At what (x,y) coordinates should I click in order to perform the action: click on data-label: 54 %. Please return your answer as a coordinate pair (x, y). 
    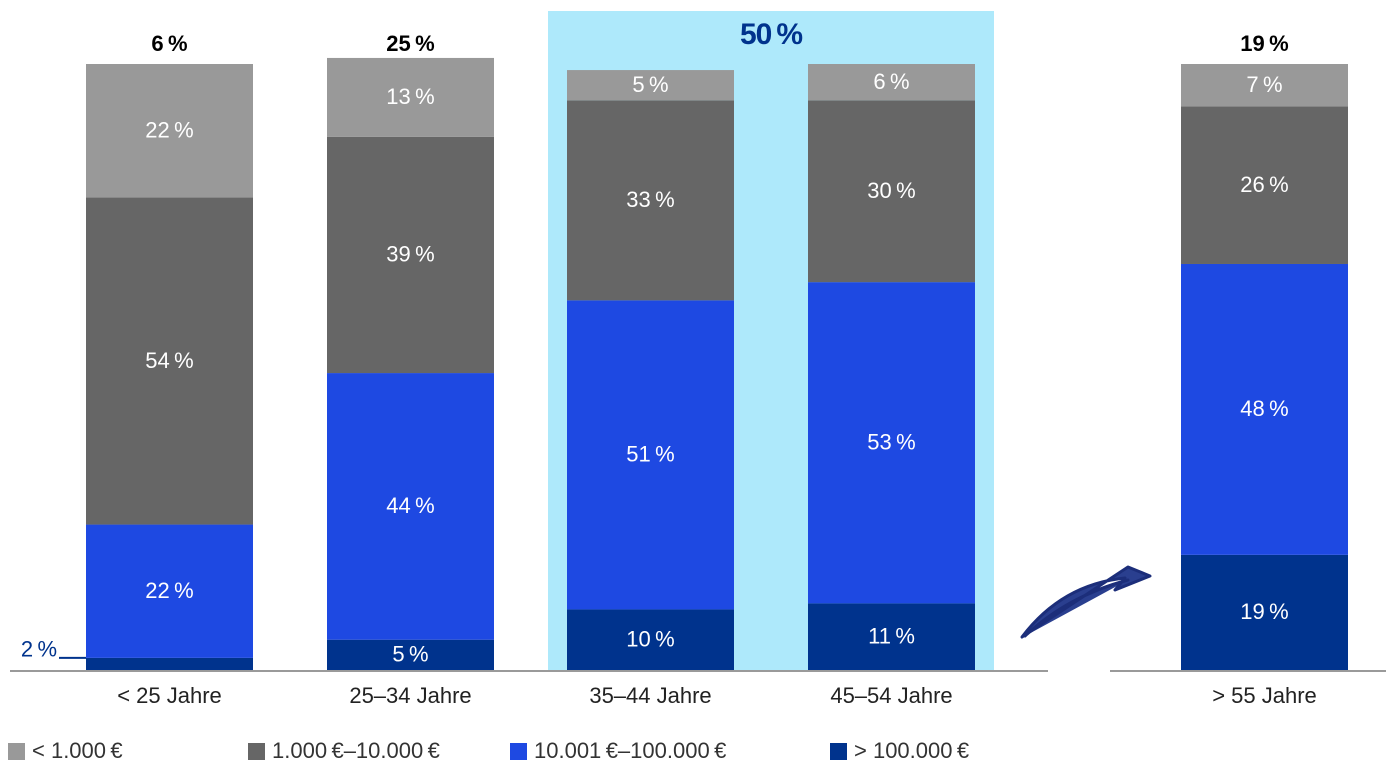
    Looking at the image, I should click on (169, 360).